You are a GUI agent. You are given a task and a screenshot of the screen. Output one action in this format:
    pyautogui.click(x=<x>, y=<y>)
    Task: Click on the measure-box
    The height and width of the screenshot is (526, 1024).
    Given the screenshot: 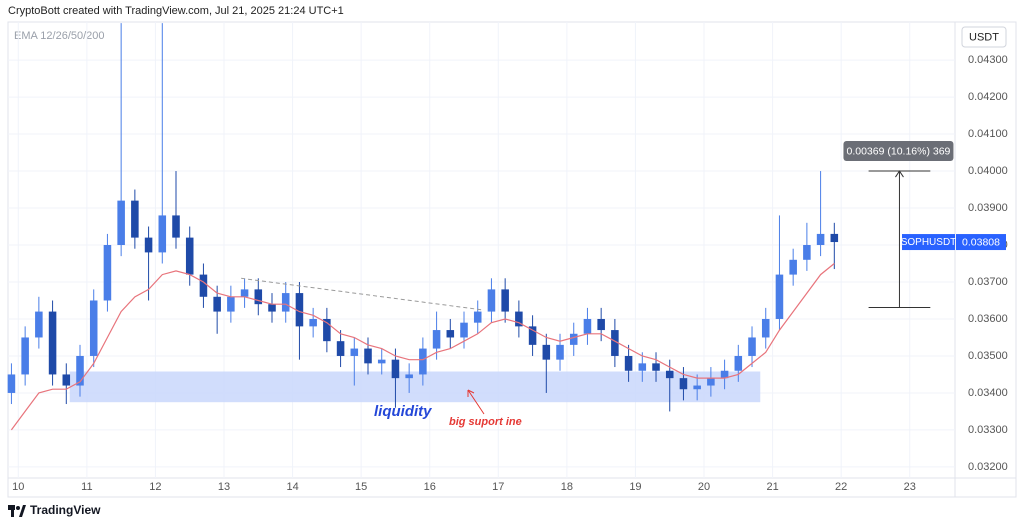 What is the action you would take?
    pyautogui.click(x=898, y=151)
    